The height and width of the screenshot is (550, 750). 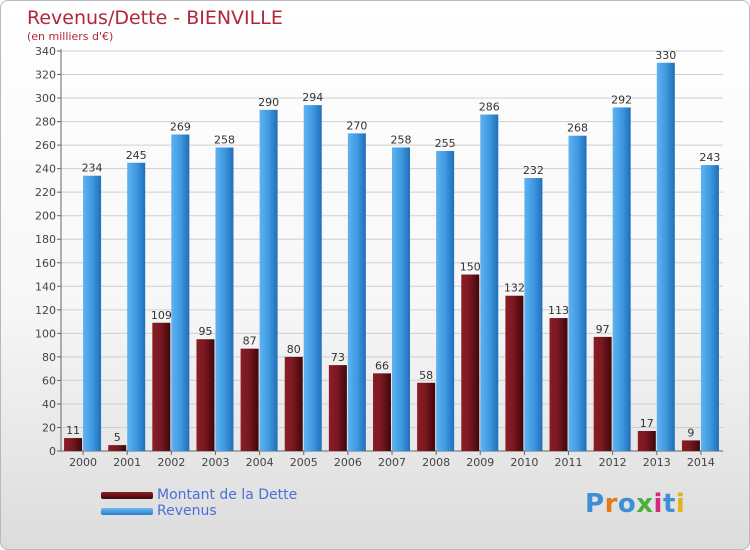 I want to click on data-label-debt-2005: 80, so click(x=294, y=349).